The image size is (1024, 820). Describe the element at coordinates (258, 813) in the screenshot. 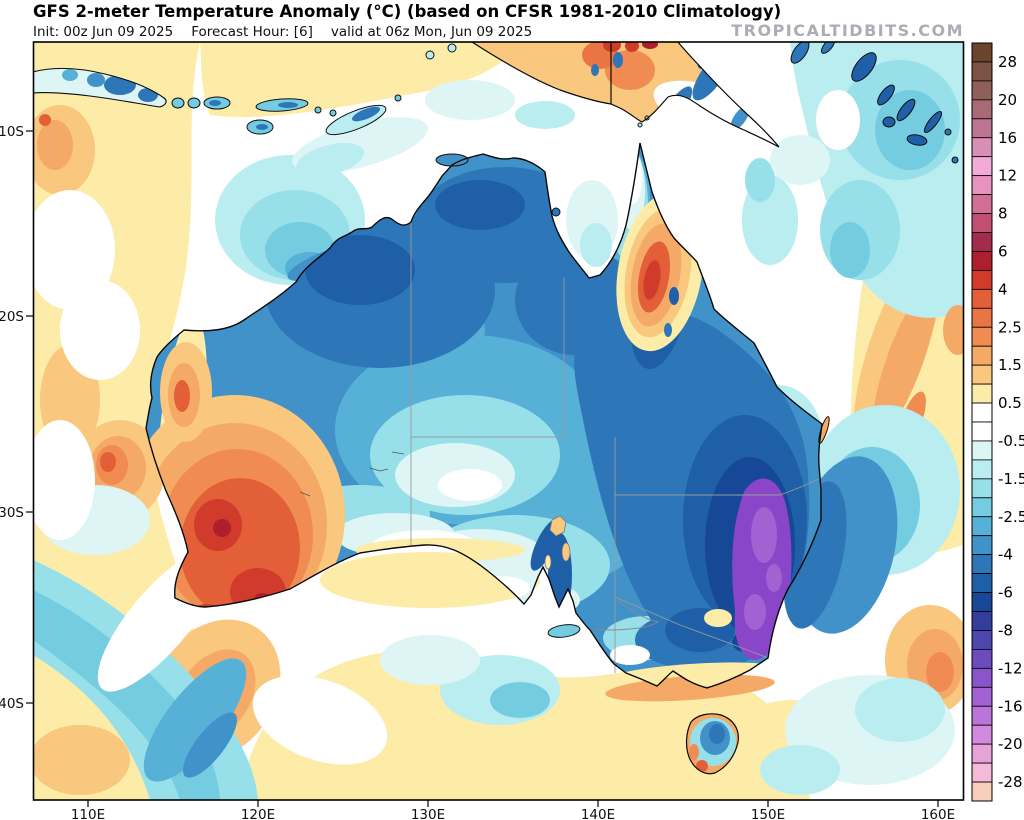

I see `lon-tick-label: 120E` at that location.